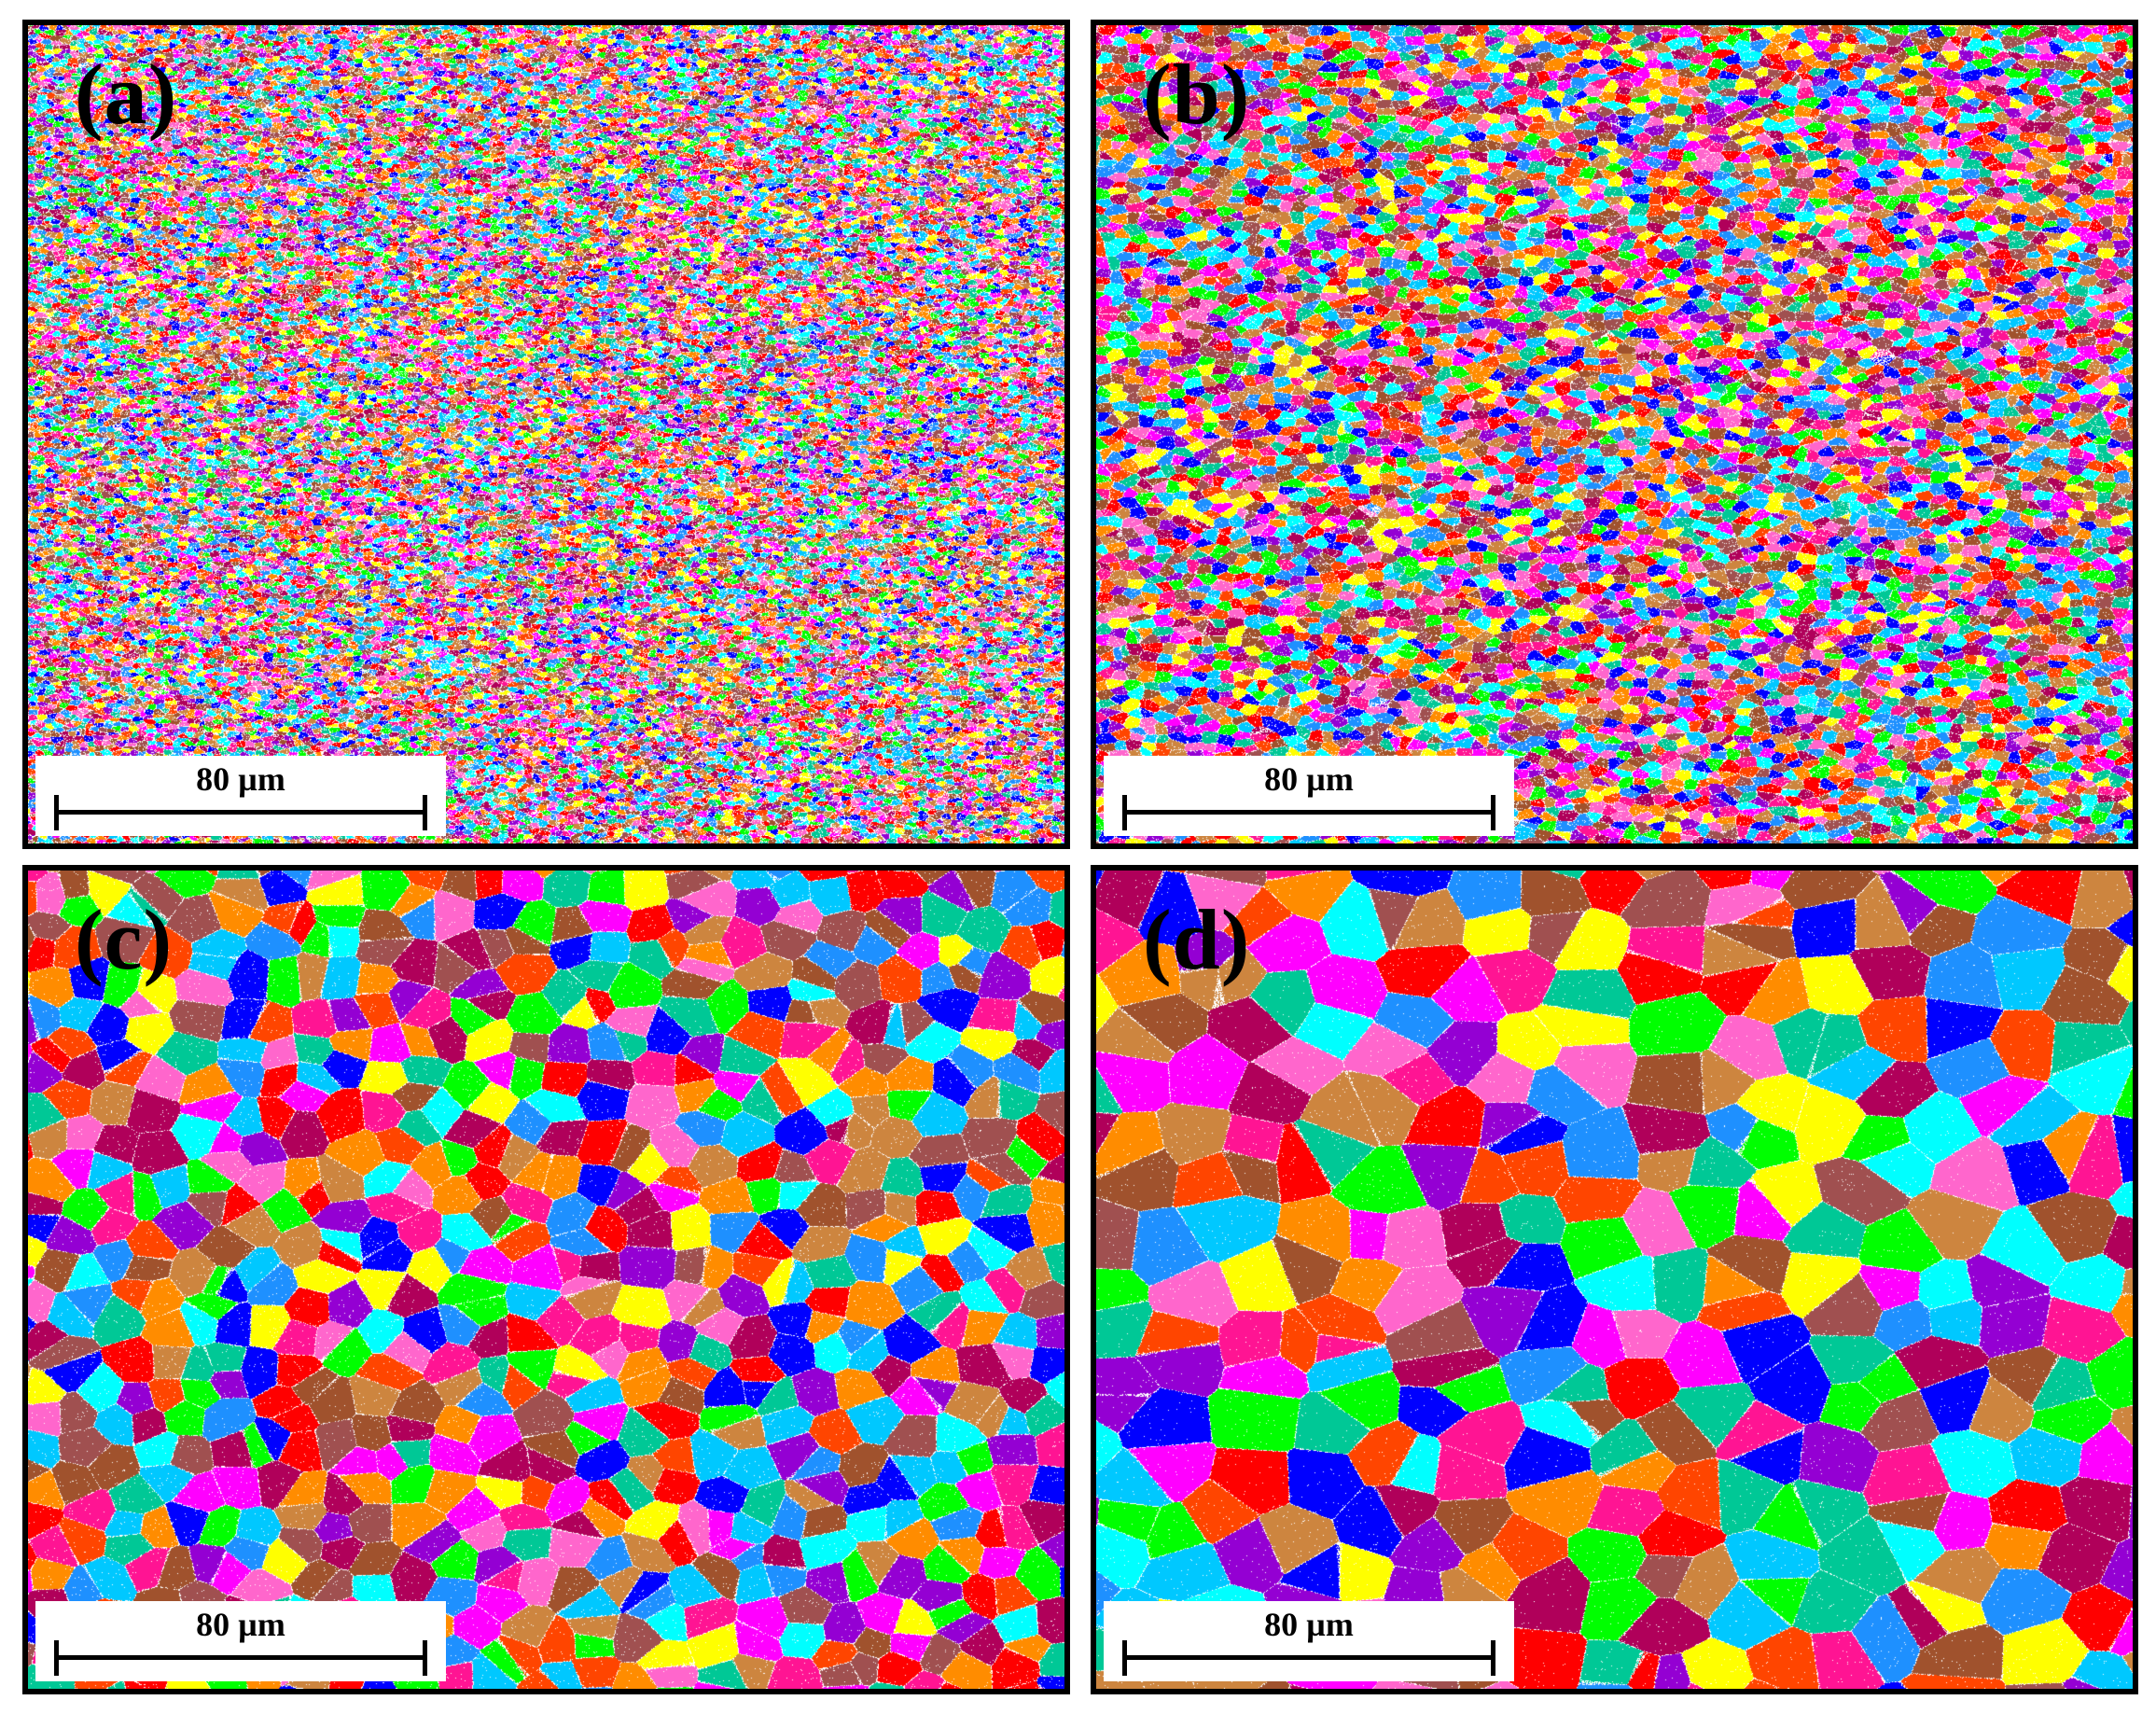  What do you see at coordinates (1309, 1658) in the screenshot?
I see `scale-line-d` at bounding box center [1309, 1658].